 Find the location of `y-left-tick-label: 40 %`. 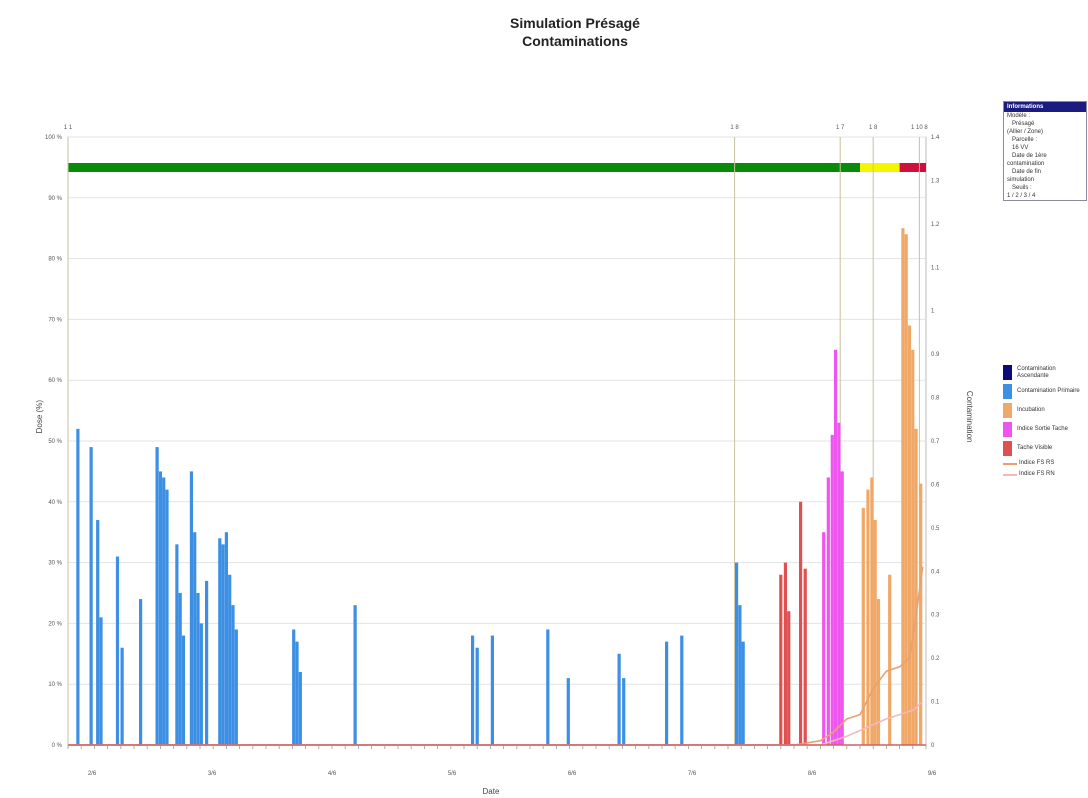

y-left-tick-label: 40 % is located at coordinates (55, 503).